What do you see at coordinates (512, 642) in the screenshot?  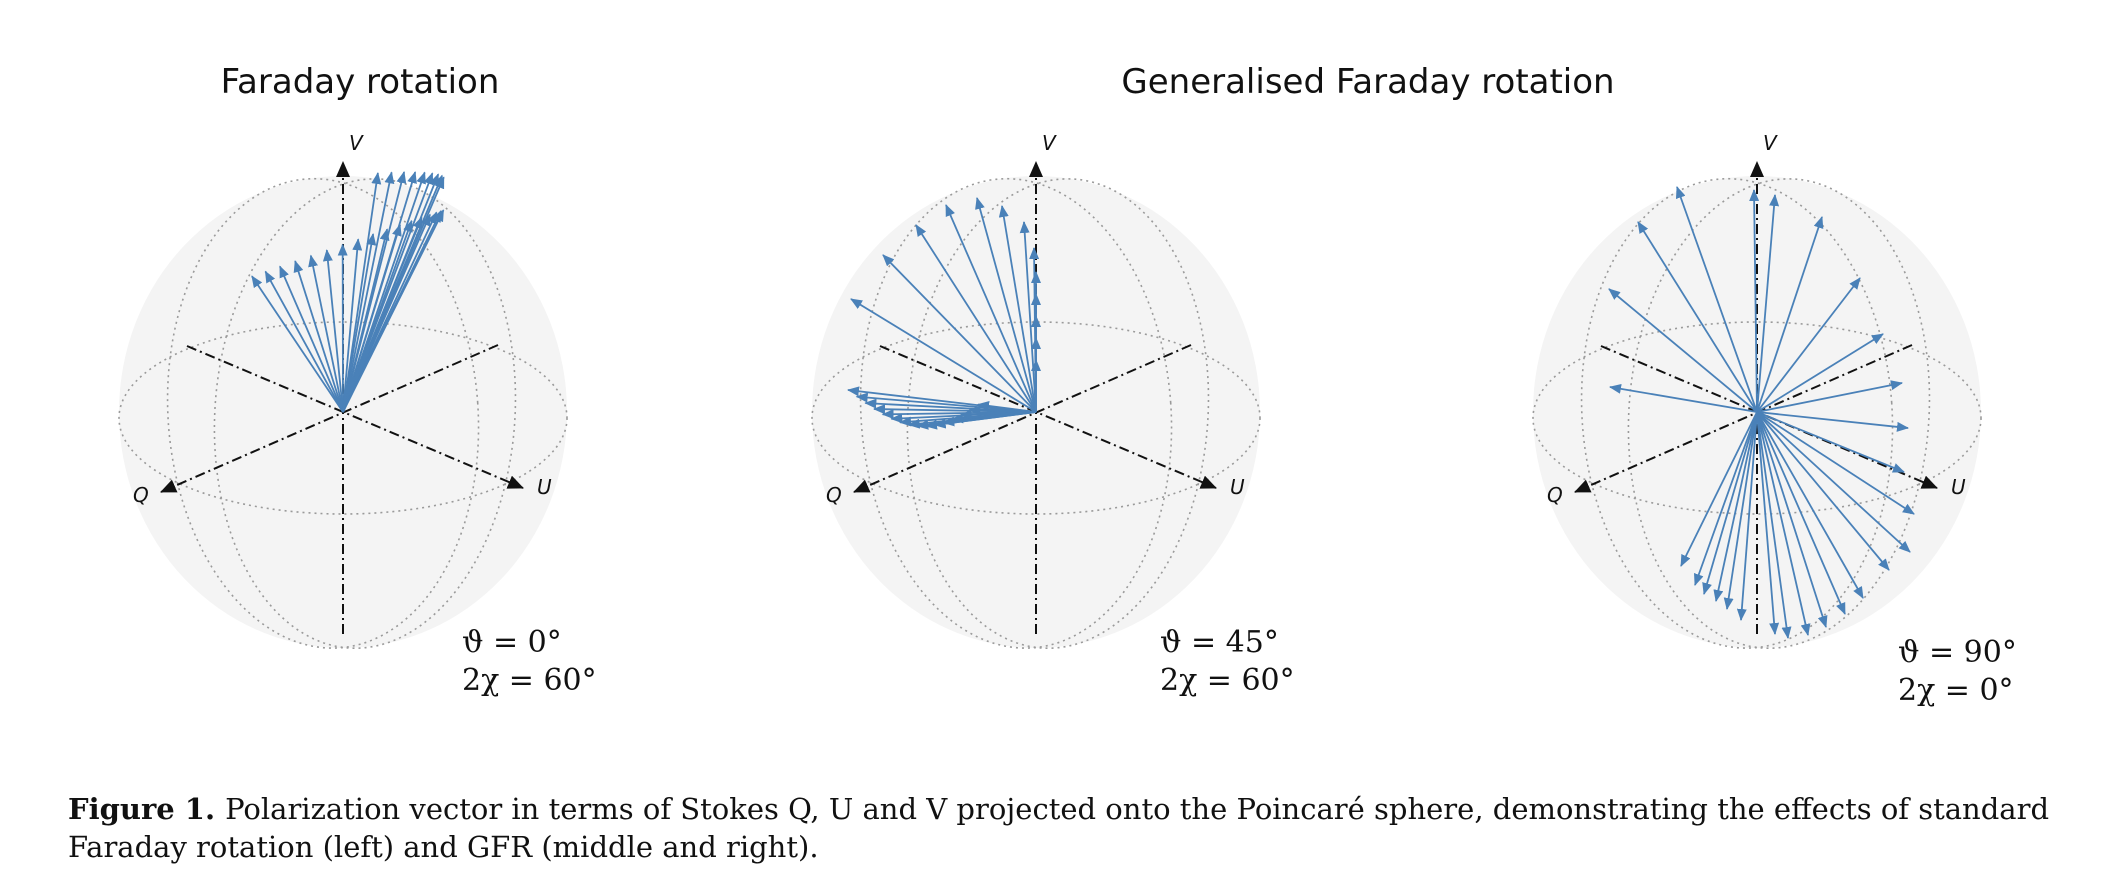 I see `theta-left: ϑ = 0°` at bounding box center [512, 642].